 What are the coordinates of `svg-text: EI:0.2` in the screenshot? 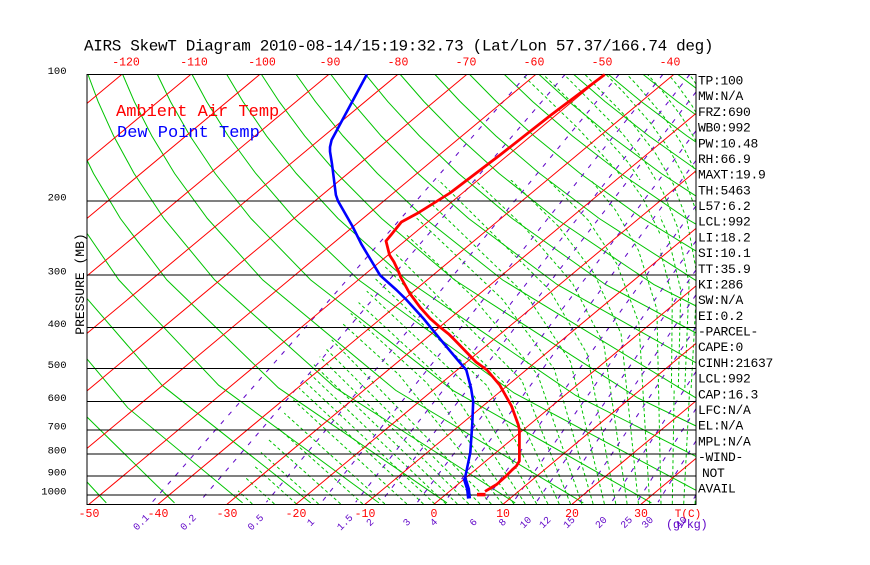 It's located at (720, 316).